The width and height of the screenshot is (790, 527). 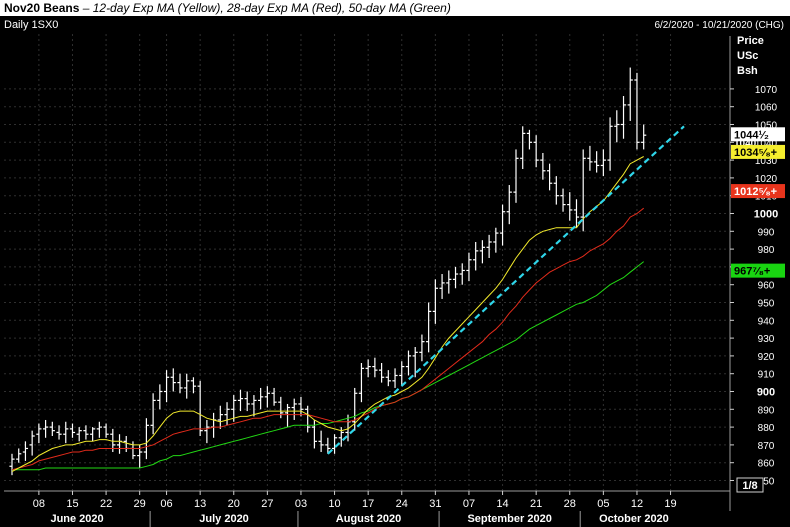 What do you see at coordinates (766, 464) in the screenshot?
I see `y-tick-label: 860` at bounding box center [766, 464].